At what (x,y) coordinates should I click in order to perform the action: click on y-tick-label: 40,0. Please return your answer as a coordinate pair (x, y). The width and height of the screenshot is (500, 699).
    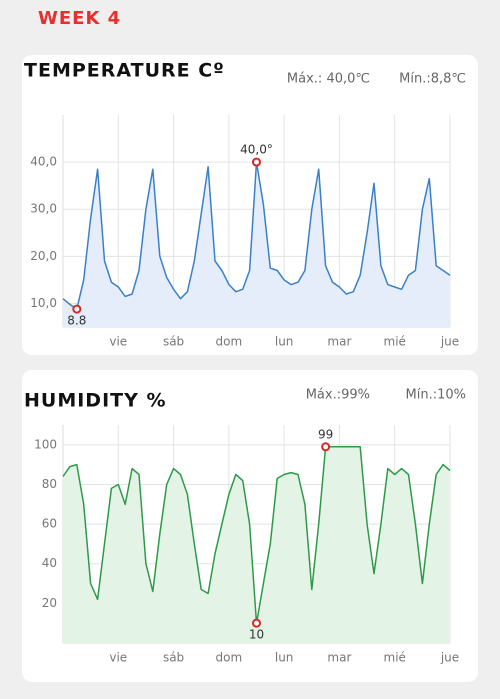
    Looking at the image, I should click on (43, 162).